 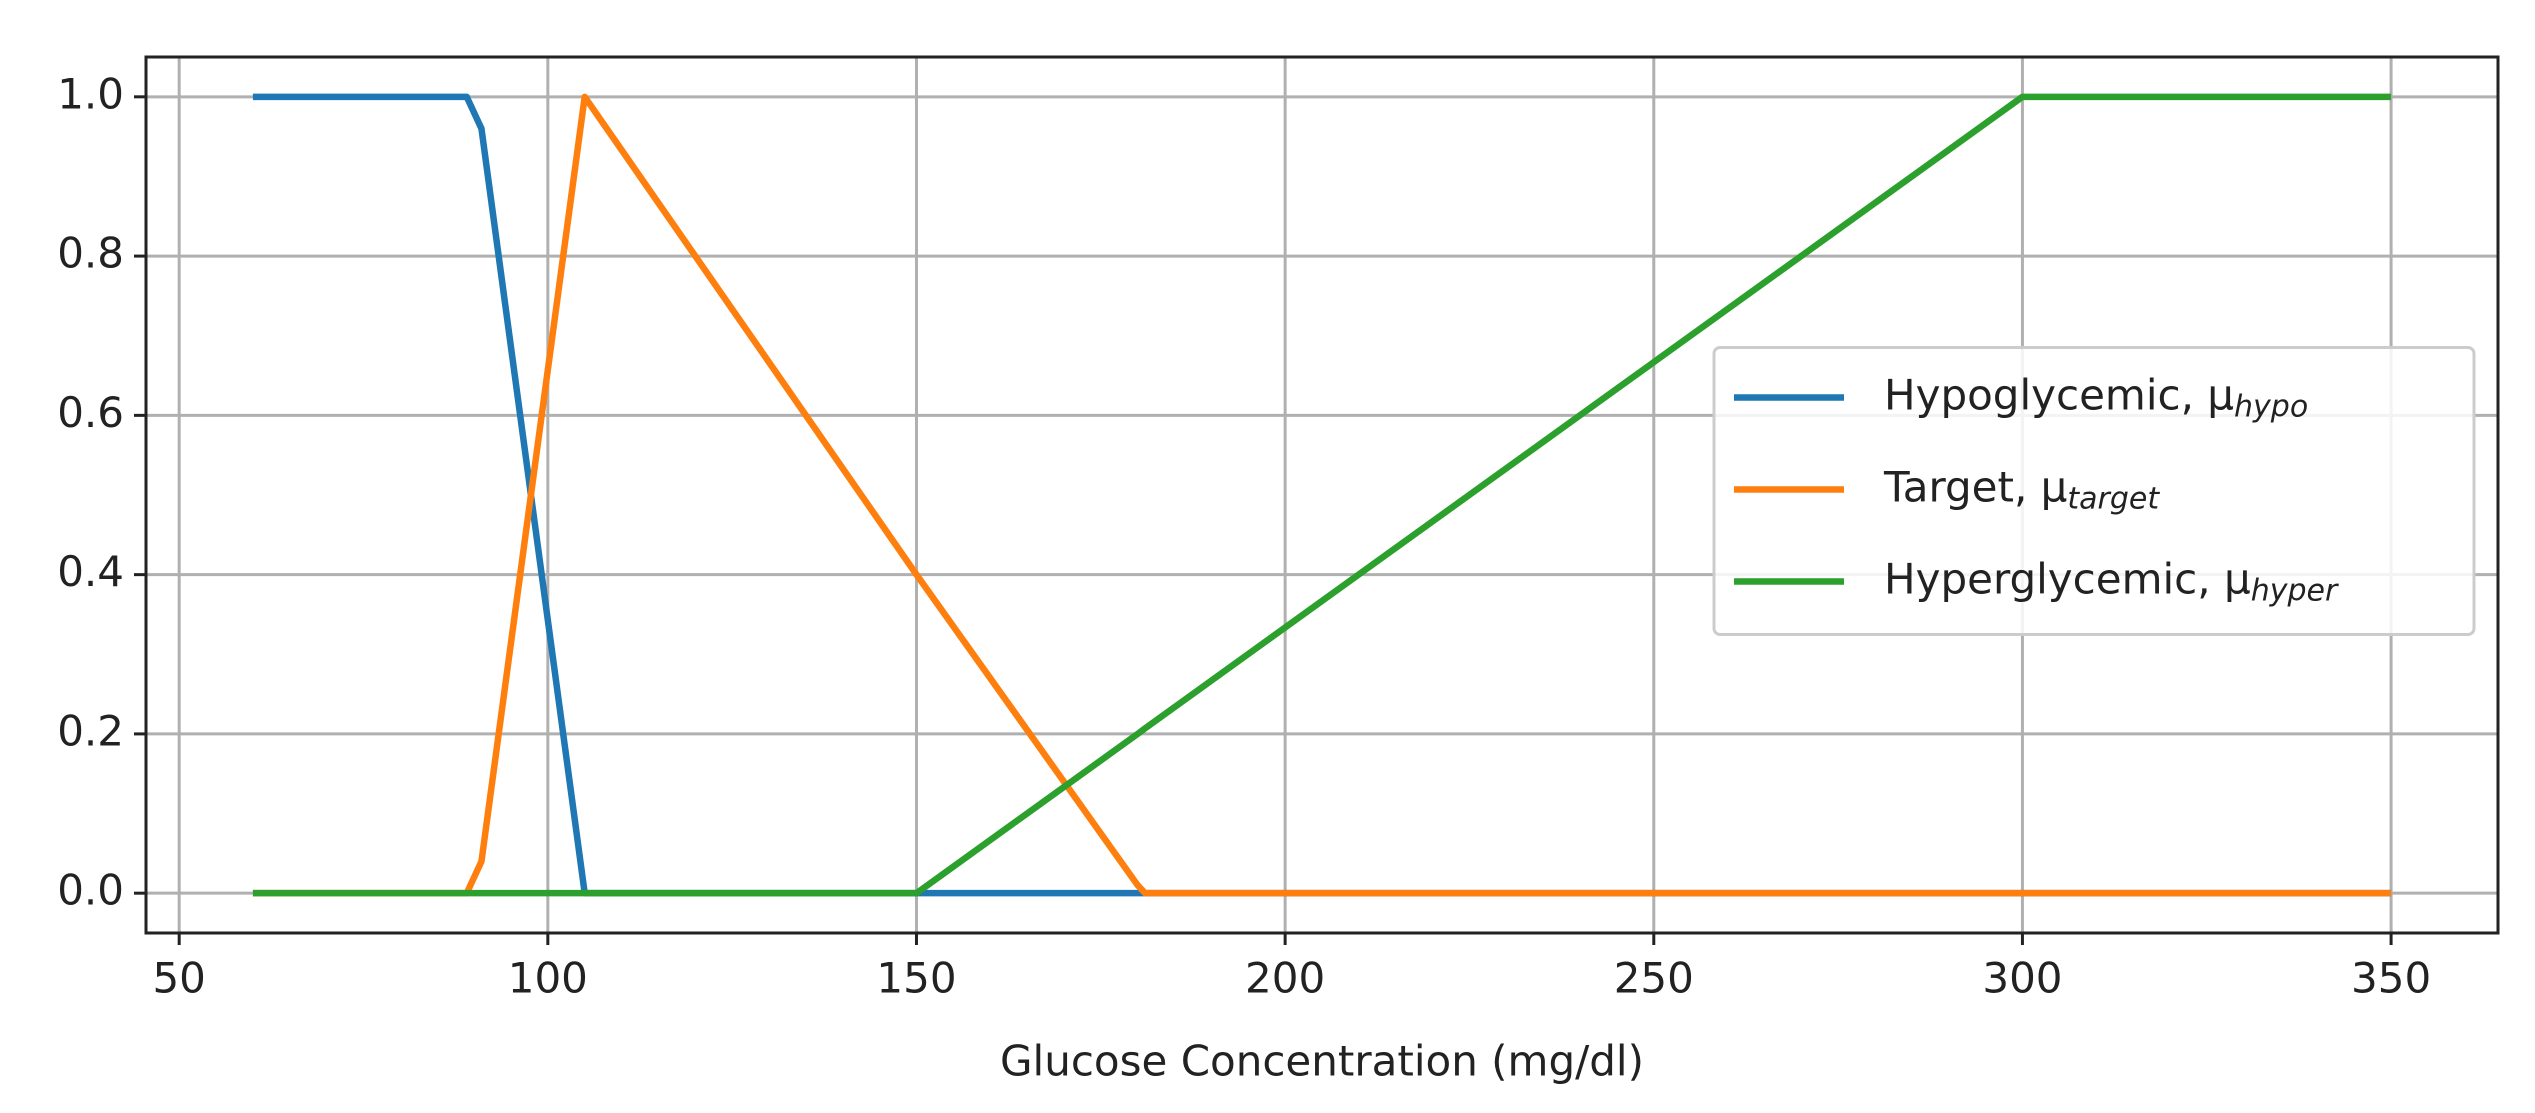 I want to click on legend-label: Hyperglycemic, μhyper, so click(x=2111, y=581).